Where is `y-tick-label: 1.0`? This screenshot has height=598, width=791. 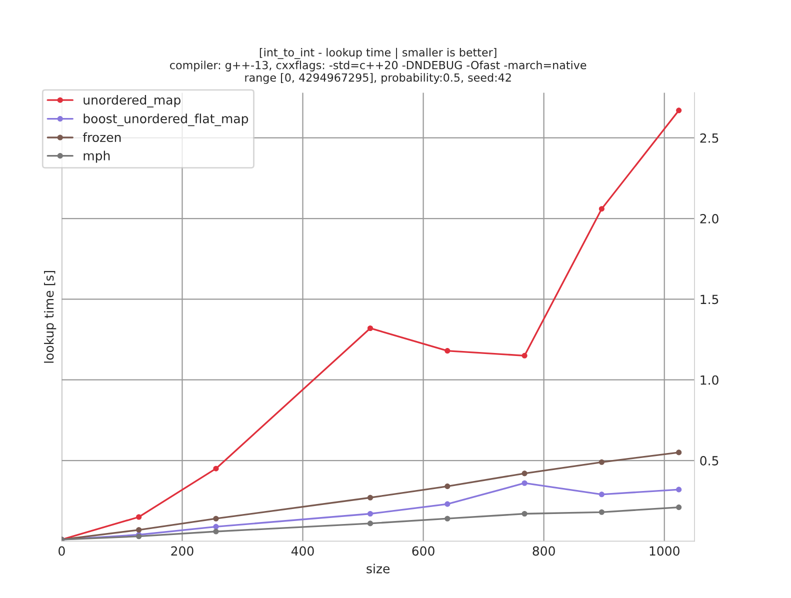 y-tick-label: 1.0 is located at coordinates (709, 380).